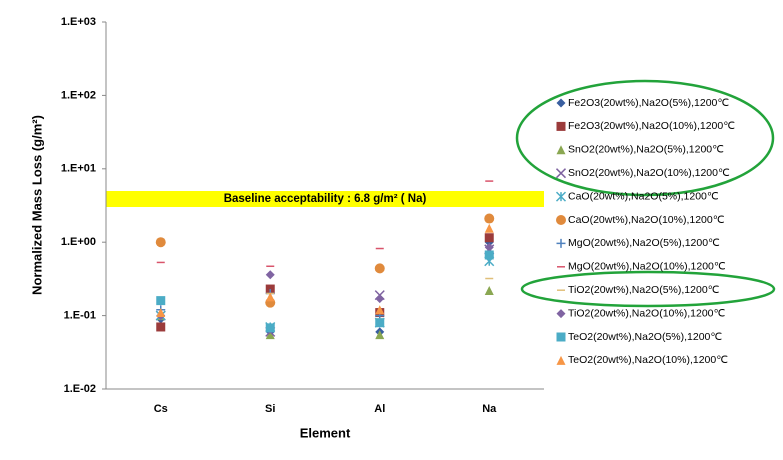 This screenshot has width=783, height=460. I want to click on x-tick-label: Al, so click(379, 409).